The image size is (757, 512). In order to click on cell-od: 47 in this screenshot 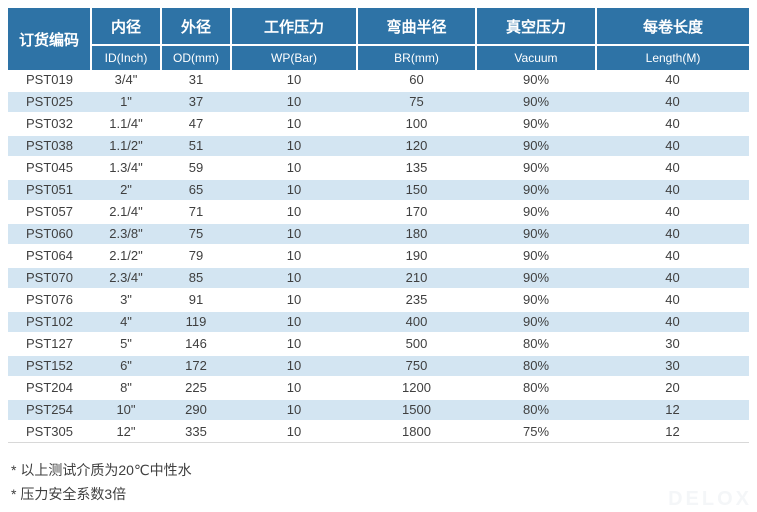, I will do `click(196, 124)`.